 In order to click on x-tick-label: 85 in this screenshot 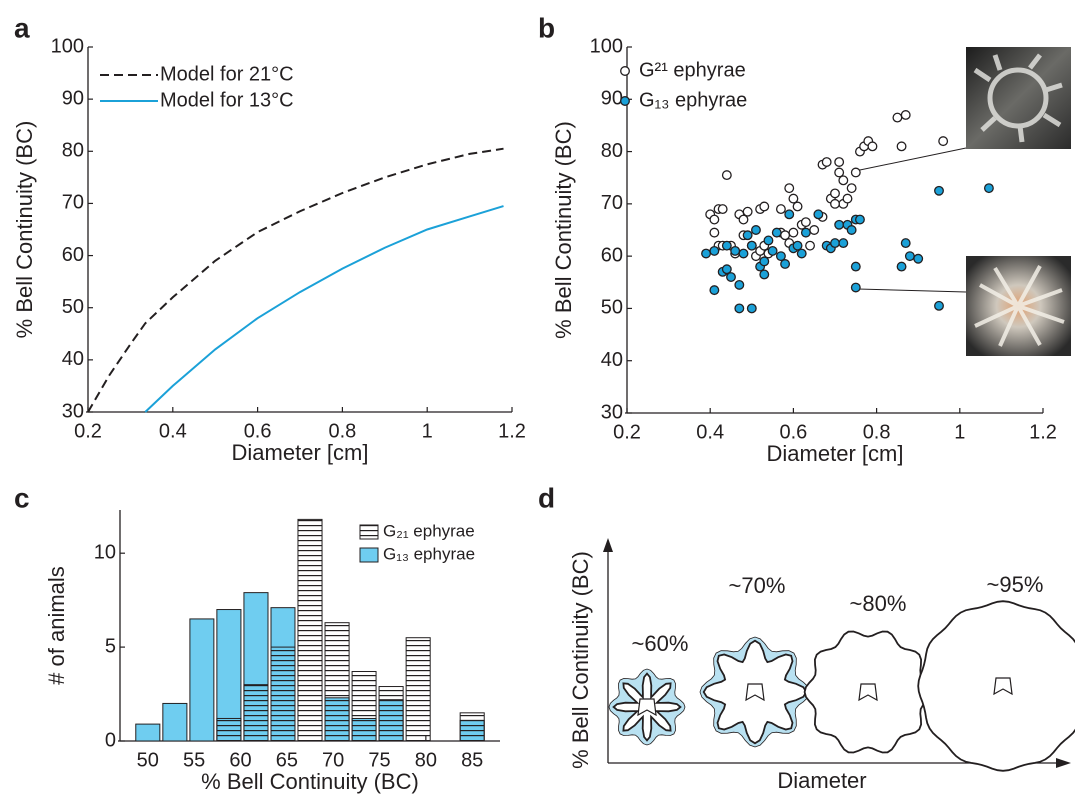, I will do `click(472, 760)`.